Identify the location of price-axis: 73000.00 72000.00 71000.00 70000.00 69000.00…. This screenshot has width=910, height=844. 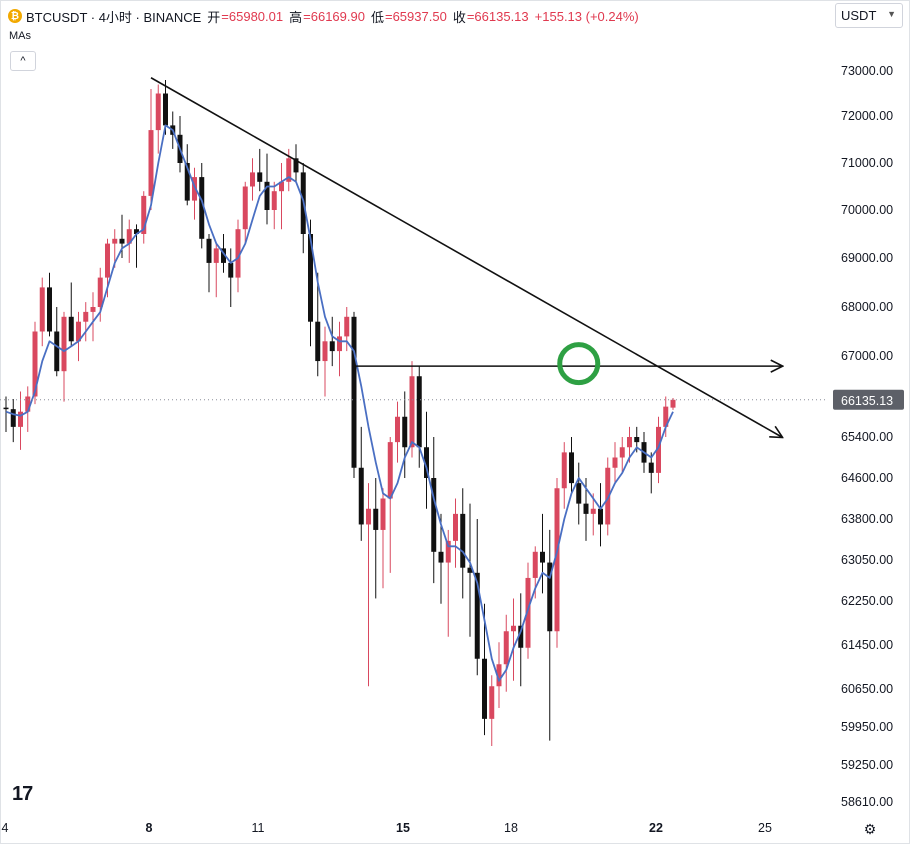
(867, 436).